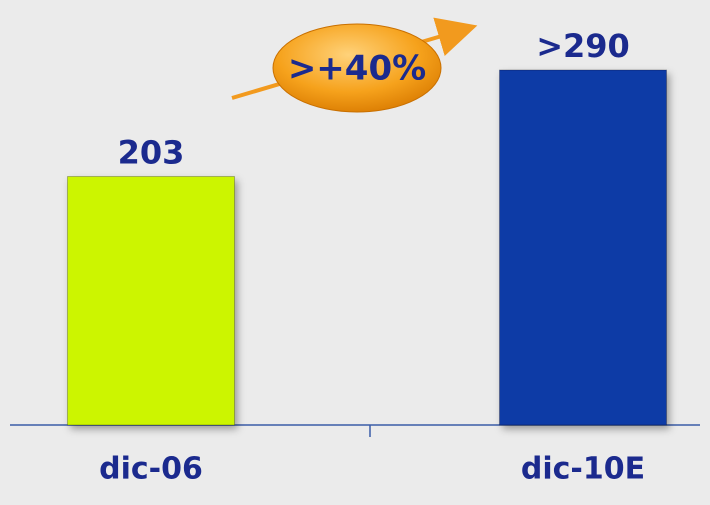  Describe the element at coordinates (151, 469) in the screenshot. I see `x-tick-label: dic-06` at that location.